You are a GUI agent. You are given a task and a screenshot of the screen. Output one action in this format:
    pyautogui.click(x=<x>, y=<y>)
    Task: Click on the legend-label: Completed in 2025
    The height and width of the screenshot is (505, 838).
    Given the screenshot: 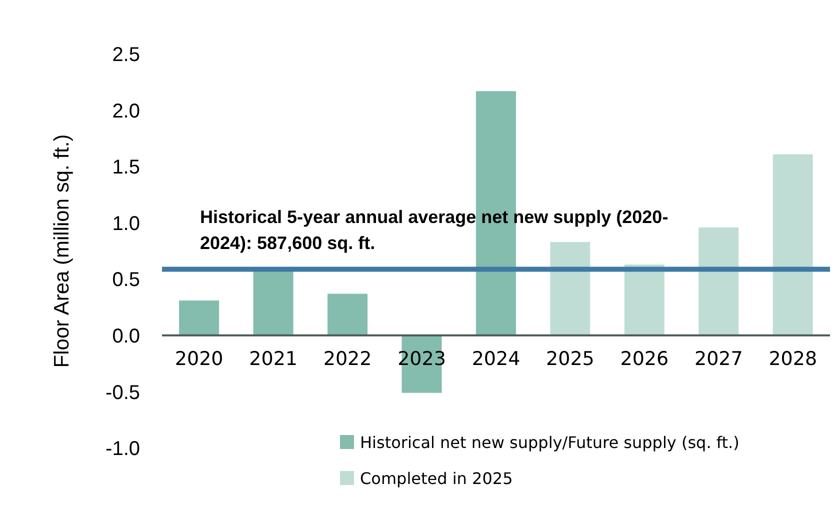 What is the action you would take?
    pyautogui.click(x=436, y=478)
    